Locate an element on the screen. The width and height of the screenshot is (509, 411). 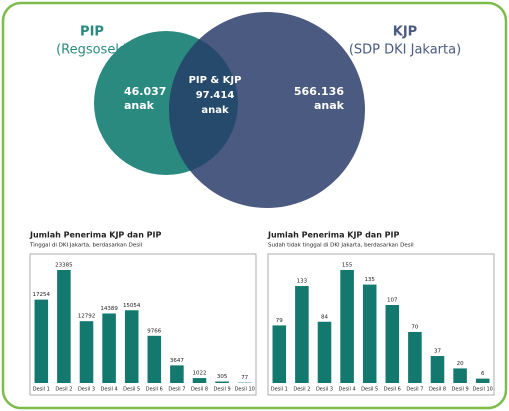
pip-subtitle: (Regsosek) is located at coordinates (92, 50).